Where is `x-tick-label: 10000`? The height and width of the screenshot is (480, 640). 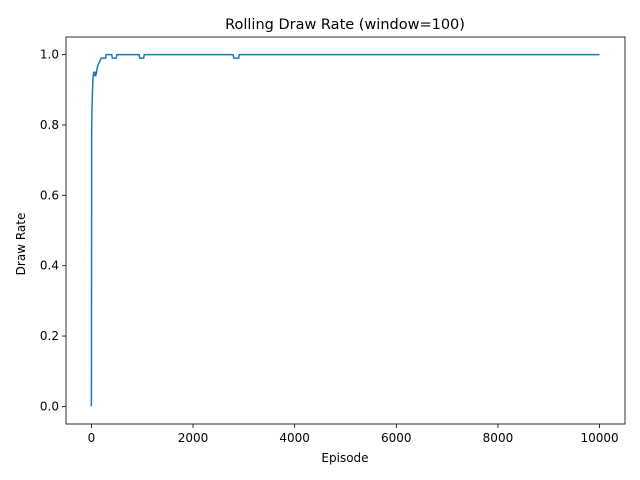
x-tick-label: 10000 is located at coordinates (599, 438).